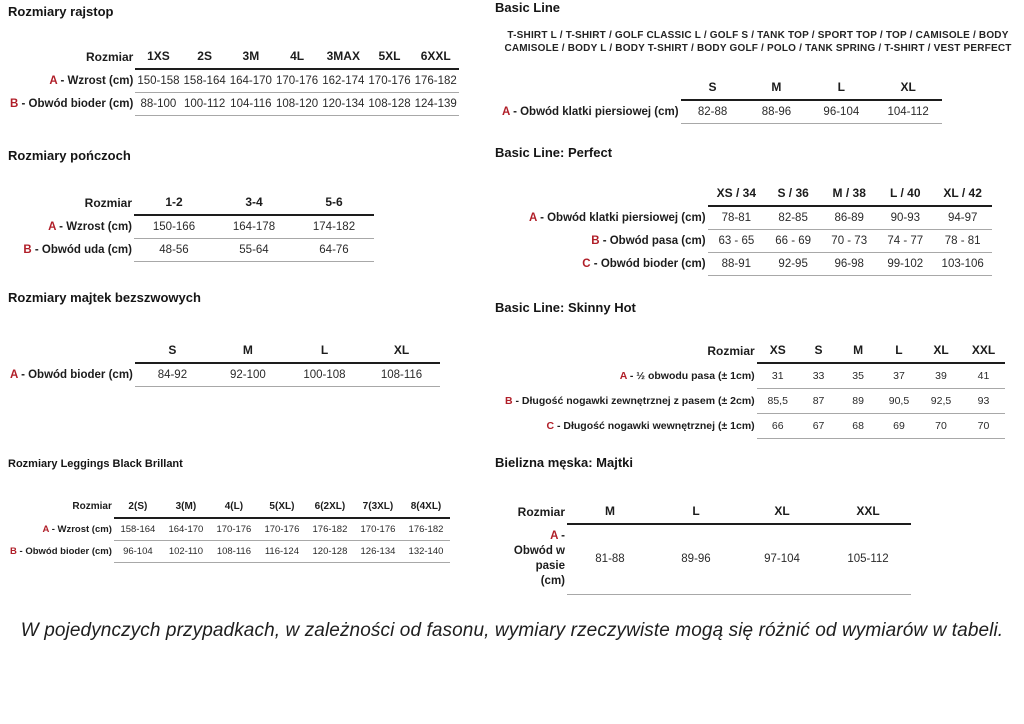  What do you see at coordinates (818, 401) in the screenshot?
I see `size-value: 87` at bounding box center [818, 401].